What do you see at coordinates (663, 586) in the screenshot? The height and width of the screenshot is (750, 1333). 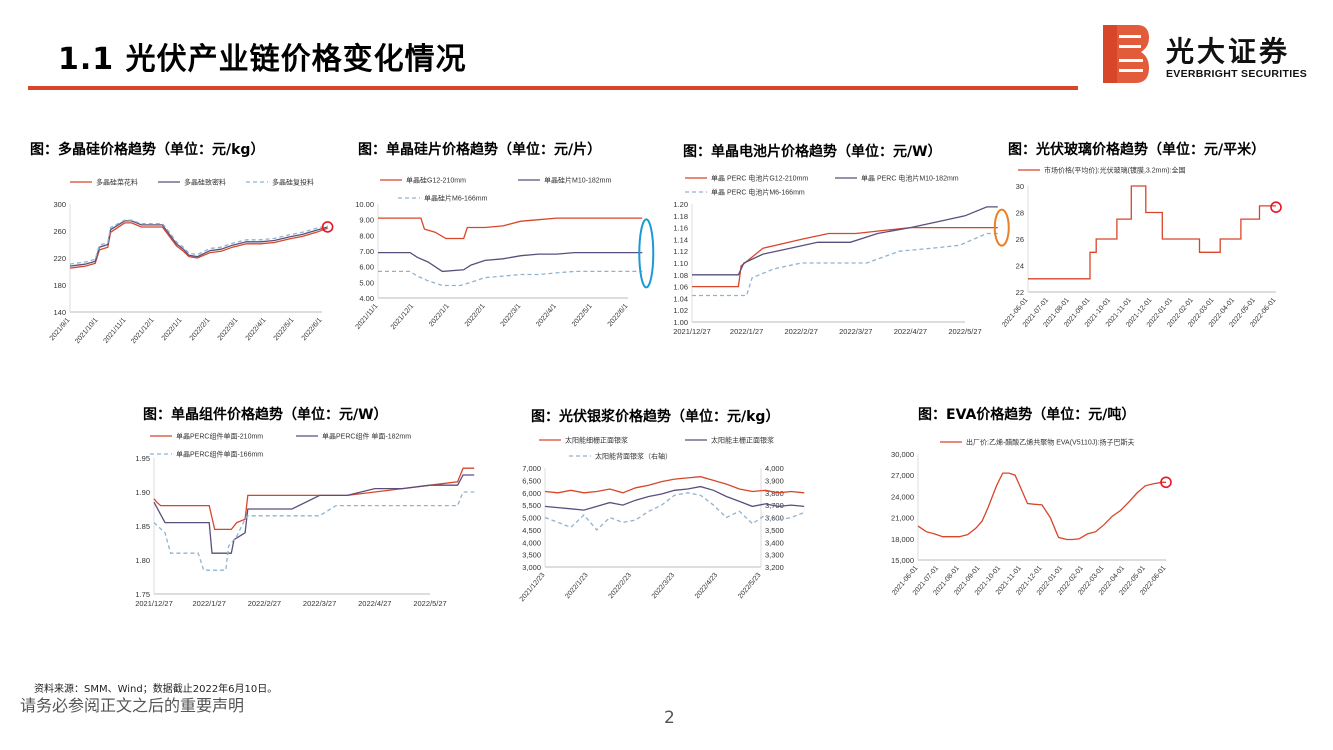 I see `x-tick-label: 2022/3/23` at bounding box center [663, 586].